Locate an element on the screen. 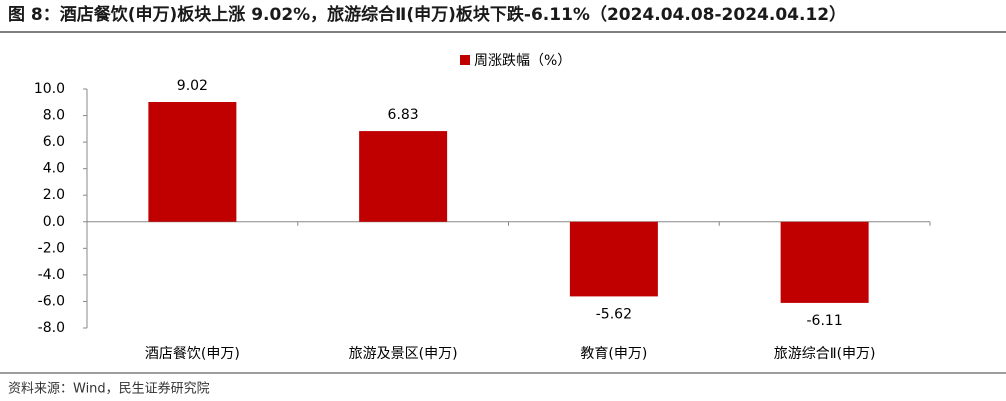 The height and width of the screenshot is (401, 1006). y-tick-label: 2.0 is located at coordinates (54, 195).